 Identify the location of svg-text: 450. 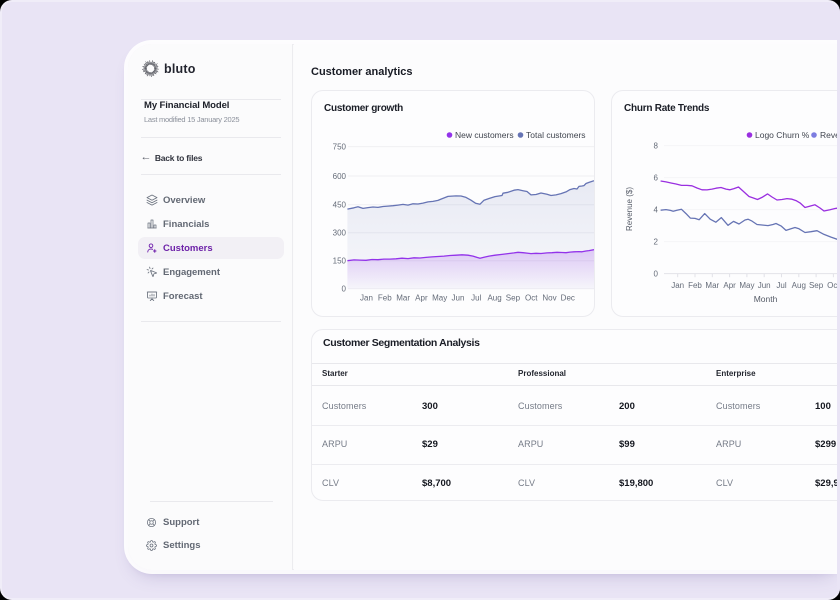
(340, 205).